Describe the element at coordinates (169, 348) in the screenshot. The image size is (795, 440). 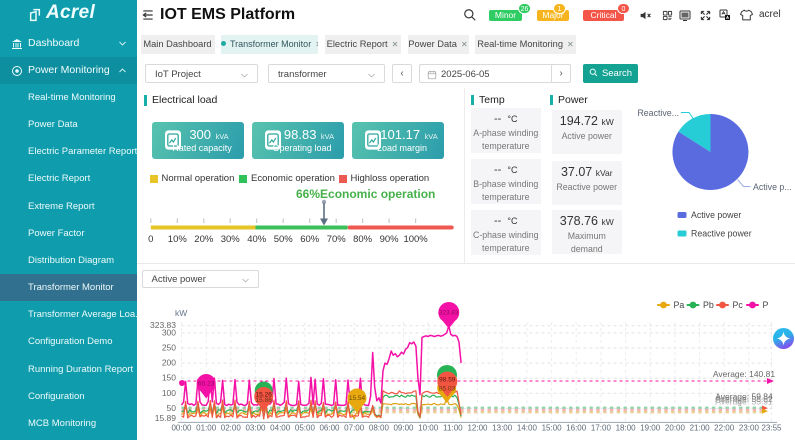
I see `svg-text: 250` at that location.